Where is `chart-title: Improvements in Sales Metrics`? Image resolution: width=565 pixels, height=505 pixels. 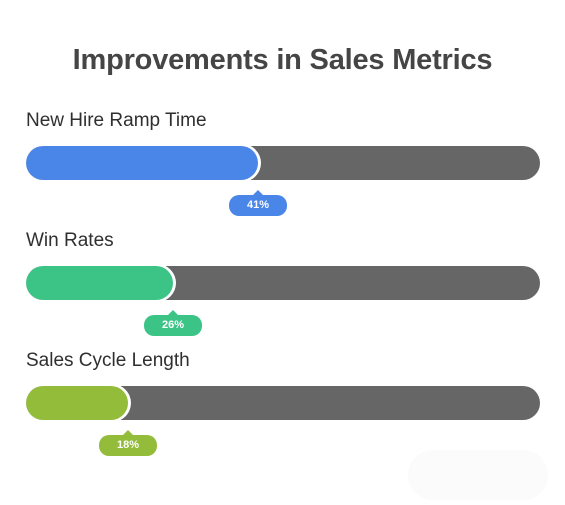
chart-title: Improvements in Sales Metrics is located at coordinates (282, 60).